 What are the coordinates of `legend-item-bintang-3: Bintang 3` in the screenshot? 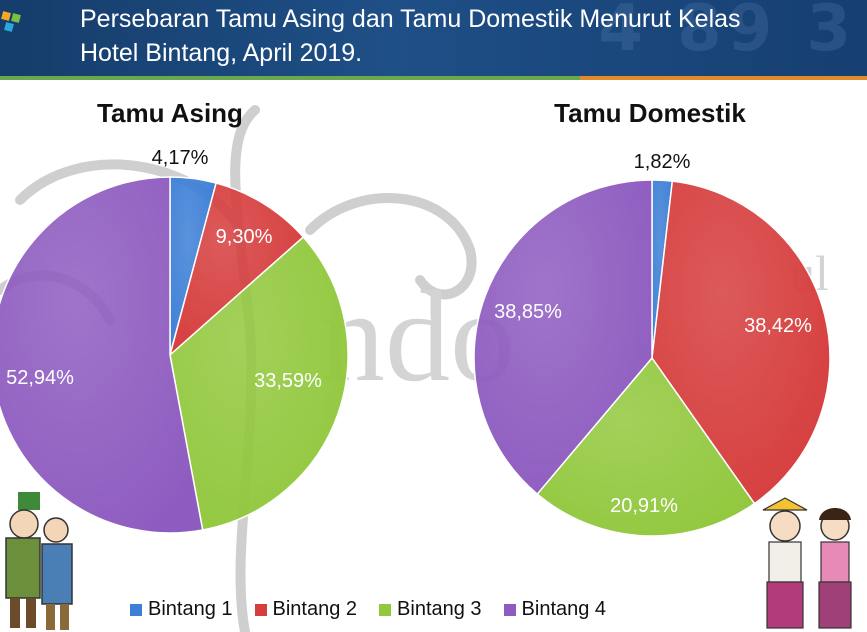 It's located at (430, 609).